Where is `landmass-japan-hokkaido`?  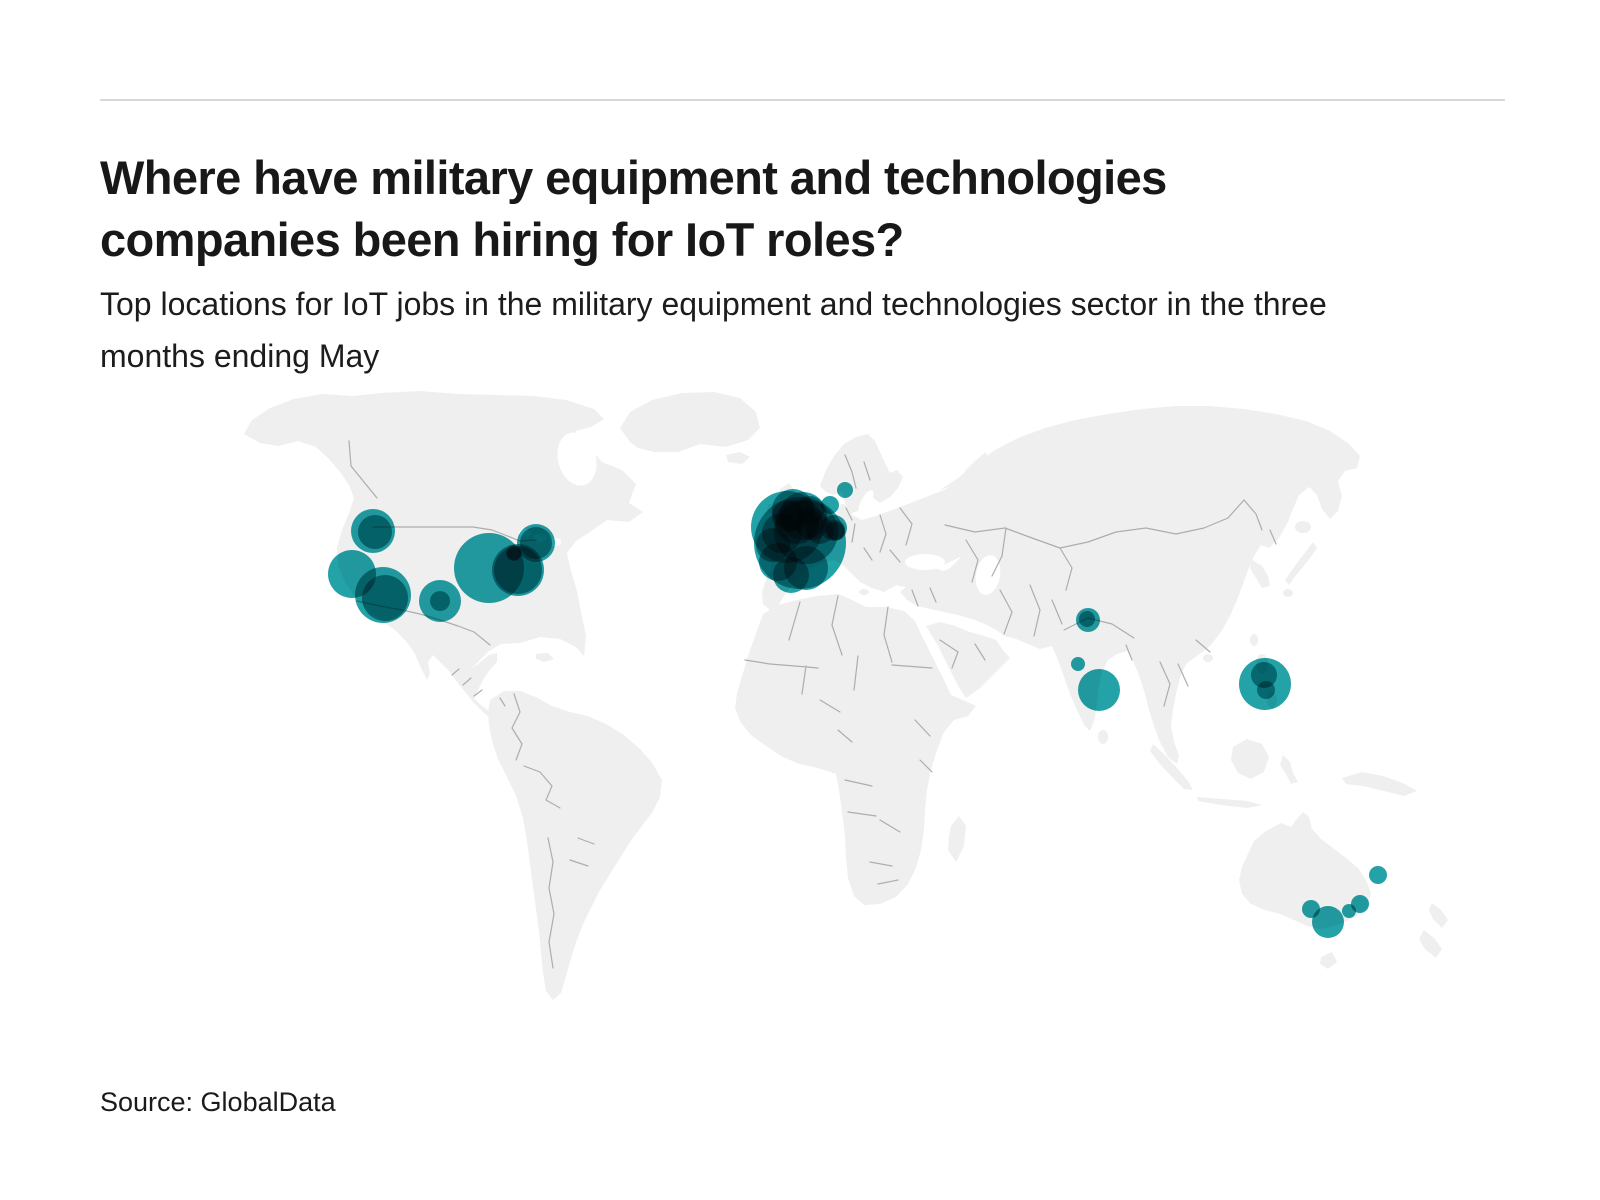 landmass-japan-hokkaido is located at coordinates (1303, 527).